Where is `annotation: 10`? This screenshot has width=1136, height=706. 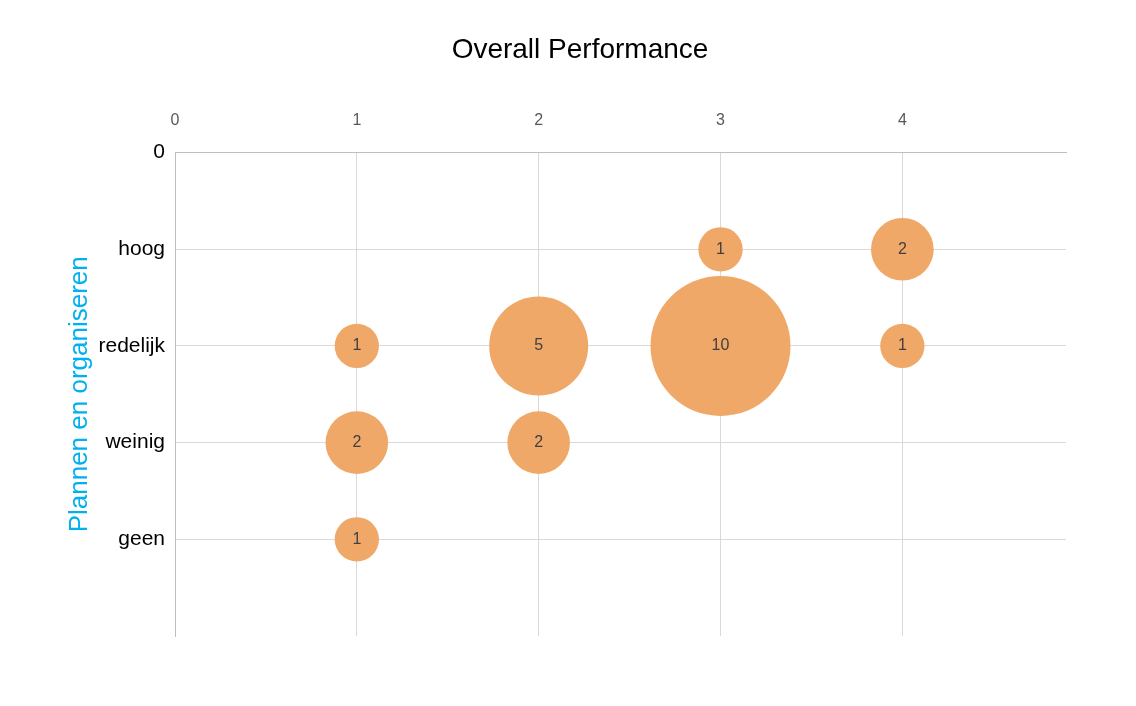
annotation: 10 is located at coordinates (720, 345).